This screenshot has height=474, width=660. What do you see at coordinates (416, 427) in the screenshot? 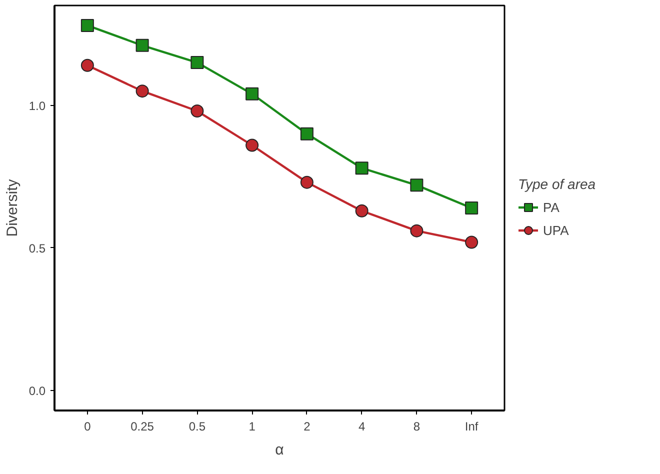
I see `x-tick-label: 8` at bounding box center [416, 427].